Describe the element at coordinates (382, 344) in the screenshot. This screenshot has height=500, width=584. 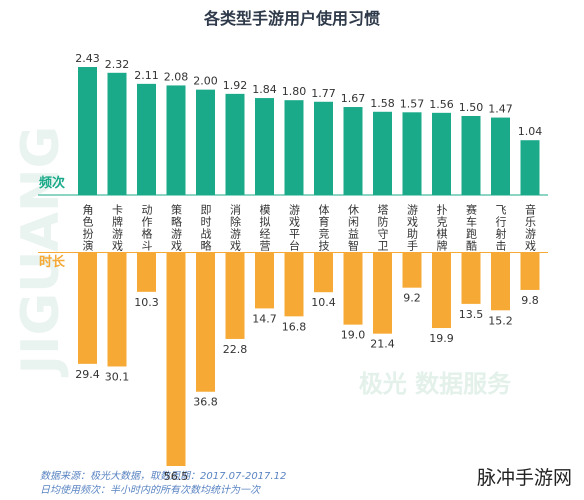
I see `value-label: 21.4` at that location.